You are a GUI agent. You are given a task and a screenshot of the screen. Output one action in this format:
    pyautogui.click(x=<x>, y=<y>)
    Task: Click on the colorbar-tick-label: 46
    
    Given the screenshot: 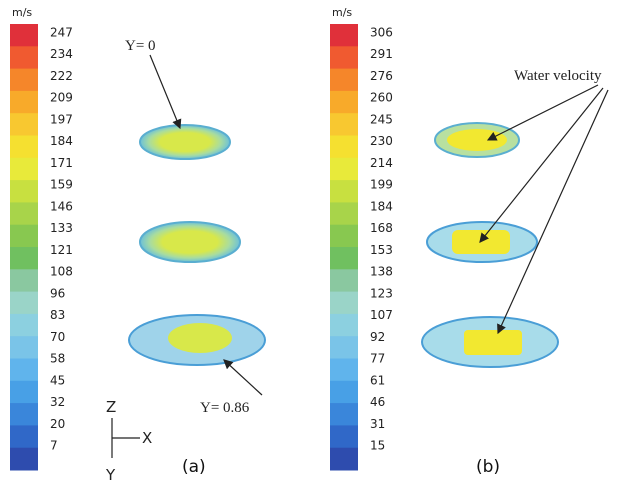 What is the action you would take?
    pyautogui.click(x=377, y=402)
    